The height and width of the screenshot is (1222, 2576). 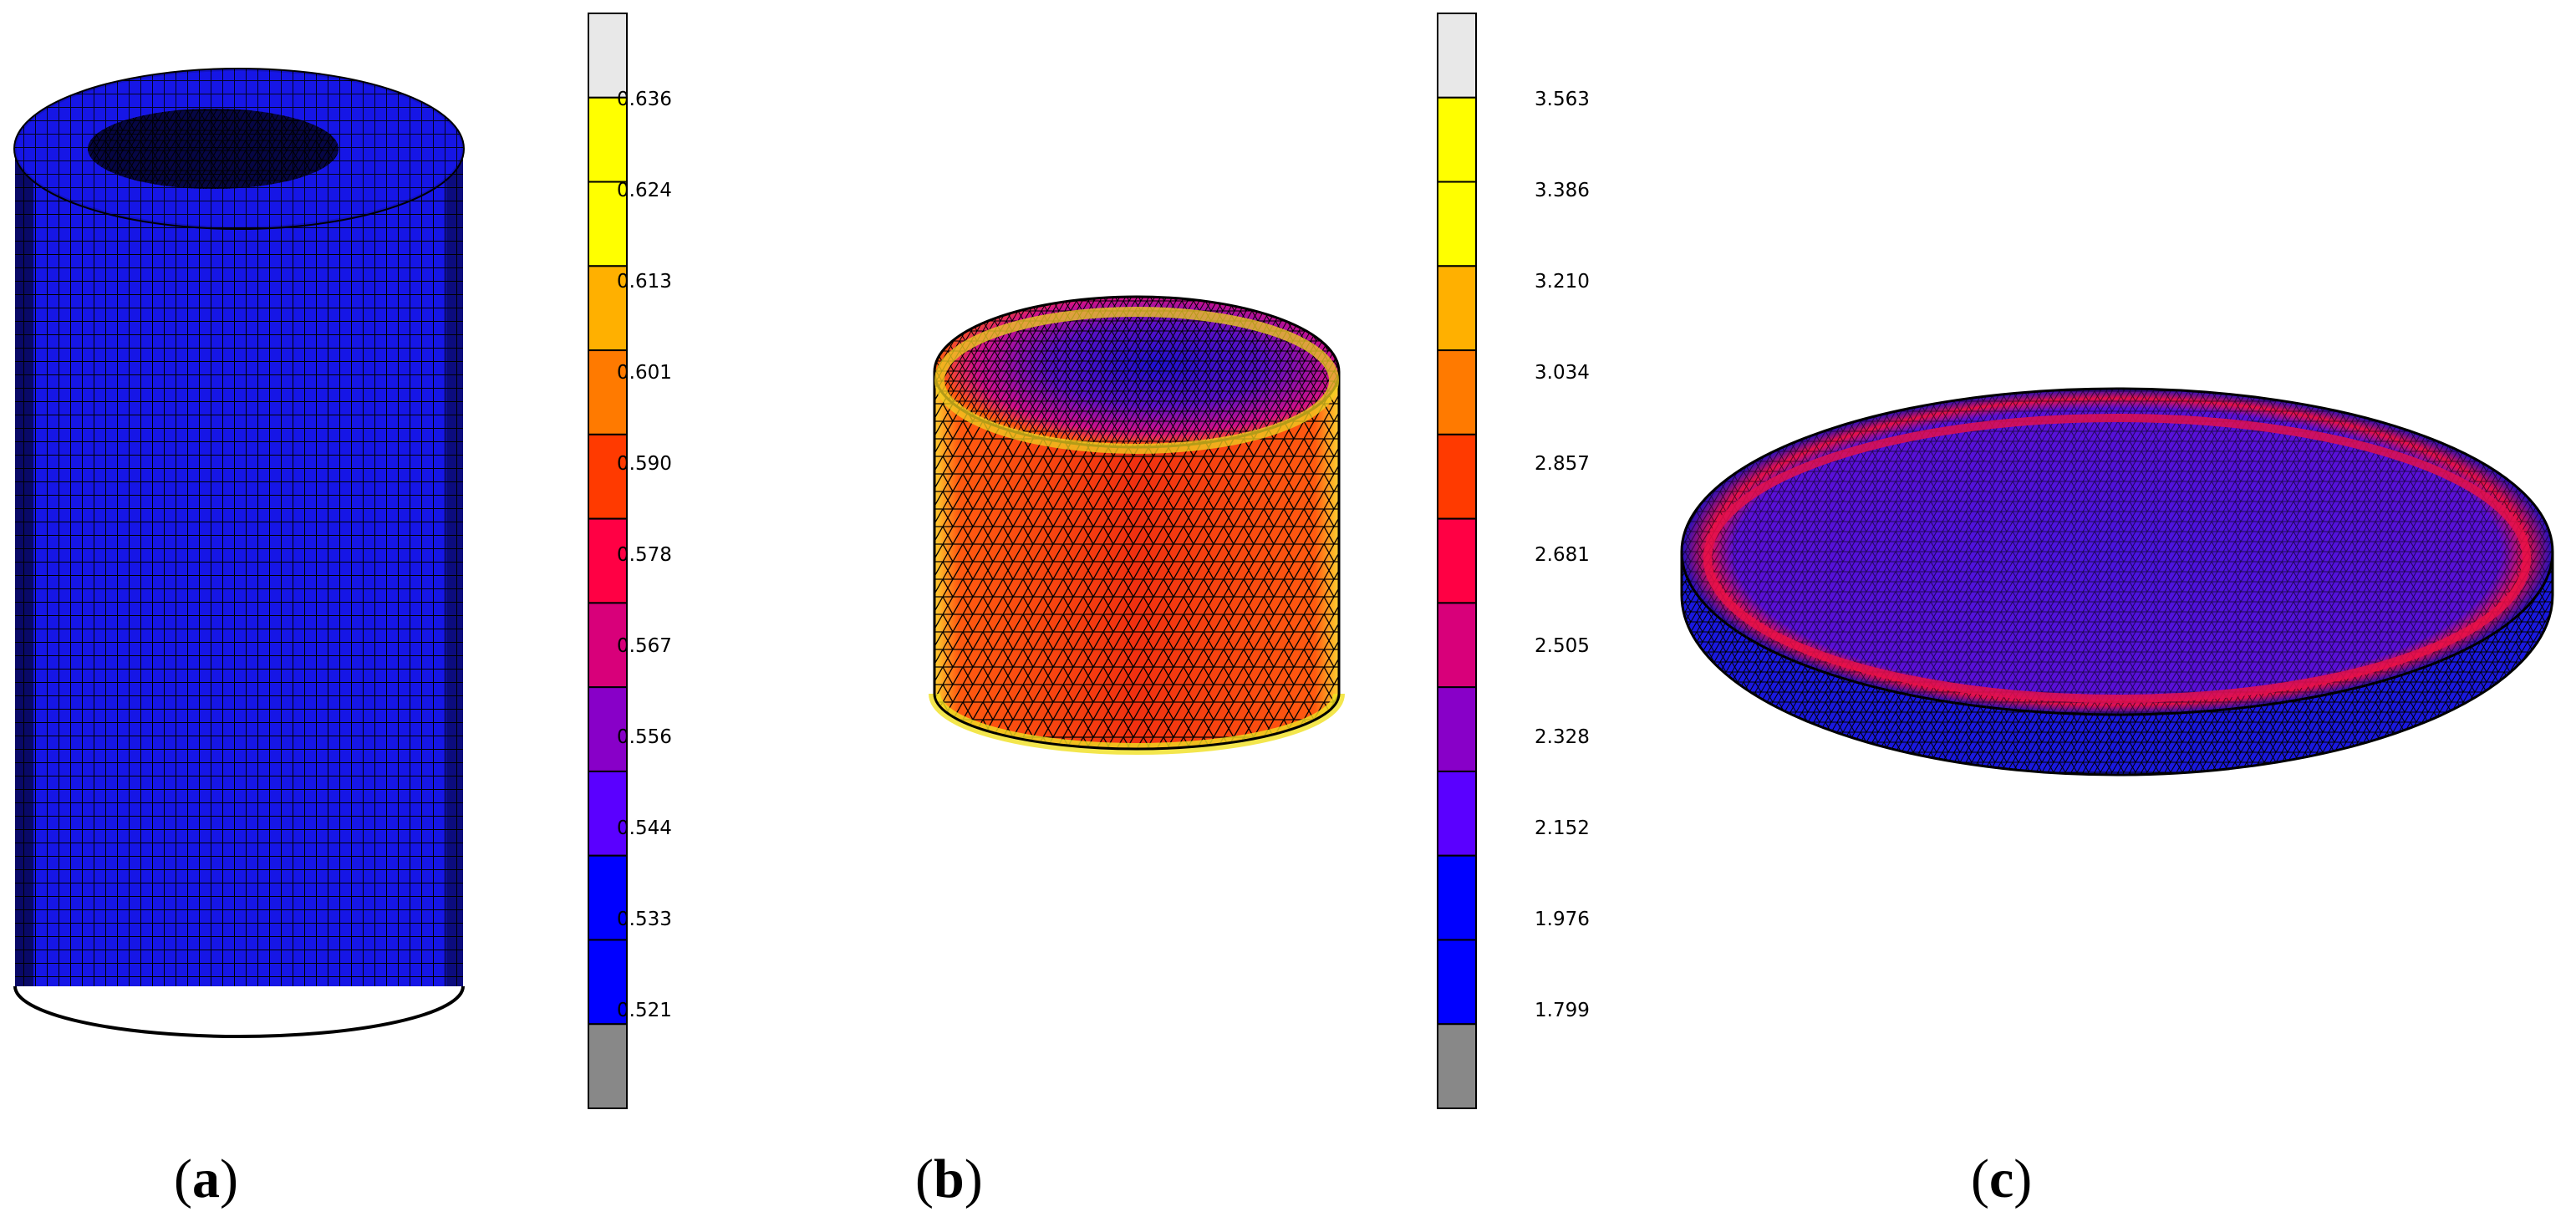 I want to click on panel-label-c: (c), so click(x=2001, y=1178).